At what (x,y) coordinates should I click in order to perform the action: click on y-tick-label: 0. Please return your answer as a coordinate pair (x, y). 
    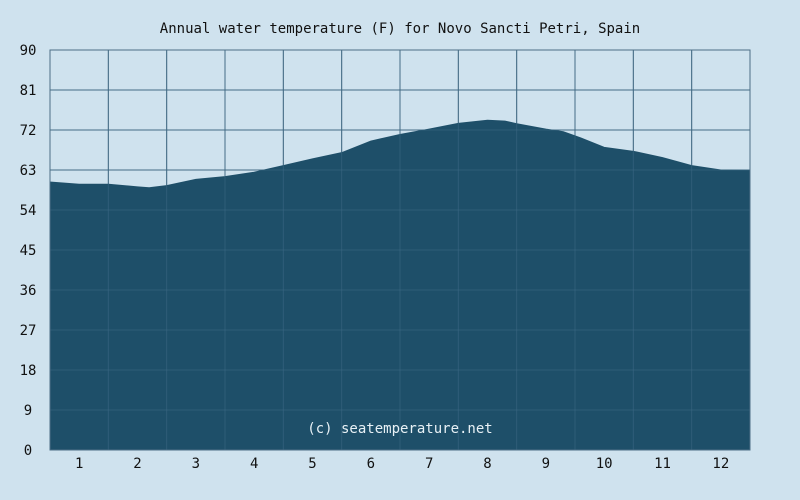
    Looking at the image, I should click on (28, 451).